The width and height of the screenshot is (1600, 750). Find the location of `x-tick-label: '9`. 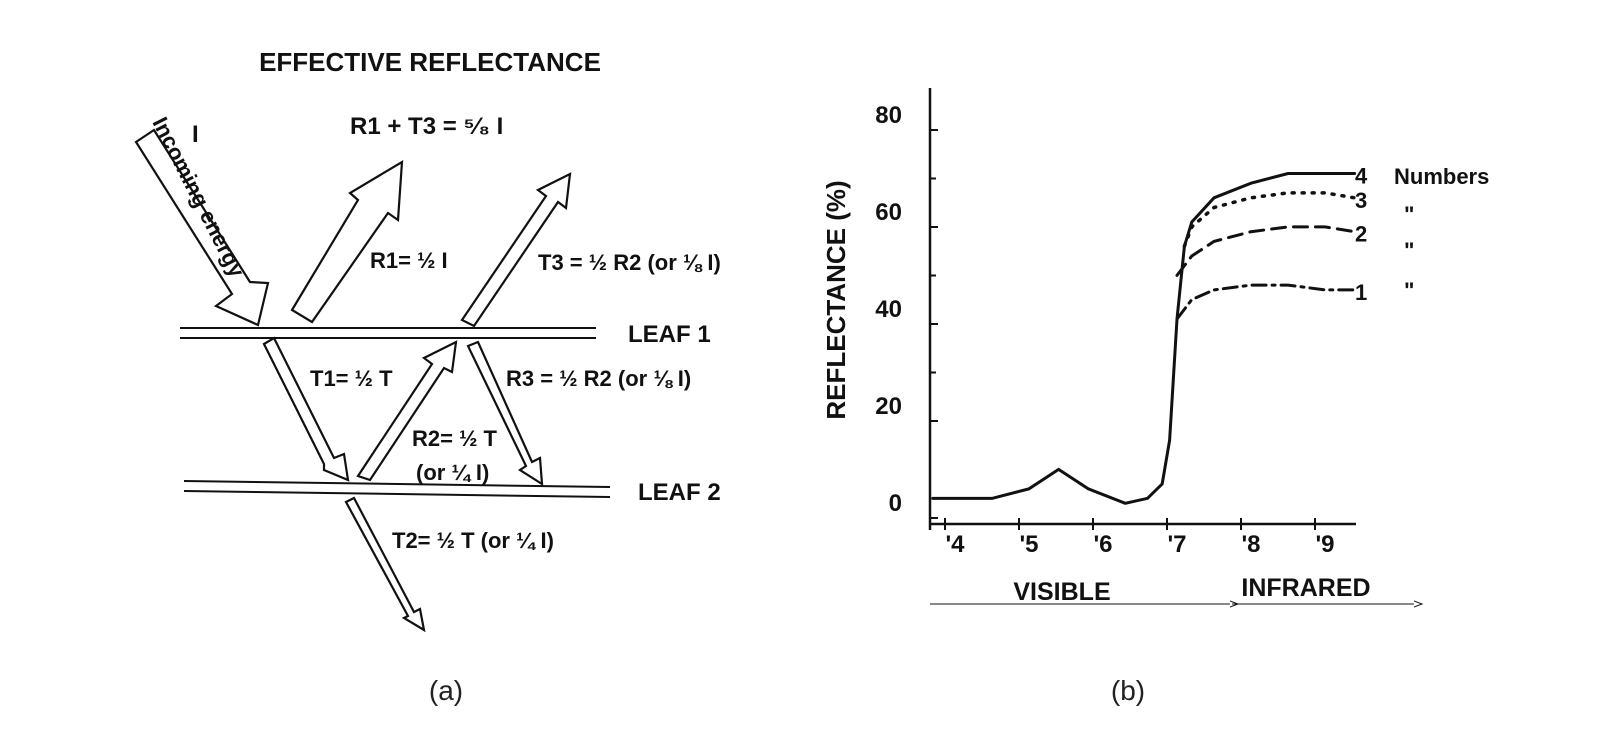

x-tick-label: '9 is located at coordinates (1324, 544).